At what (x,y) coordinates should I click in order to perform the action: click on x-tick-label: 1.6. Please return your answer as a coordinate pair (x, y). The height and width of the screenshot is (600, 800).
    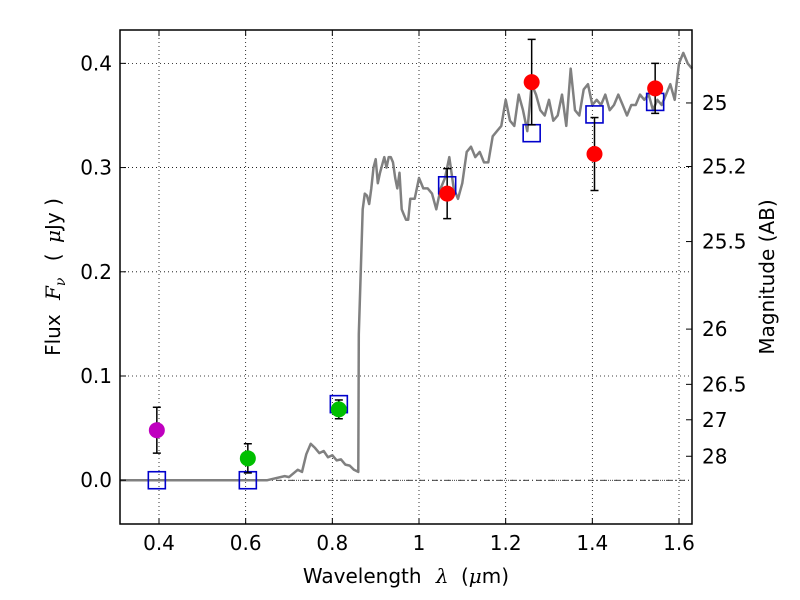
    Looking at the image, I should click on (679, 543).